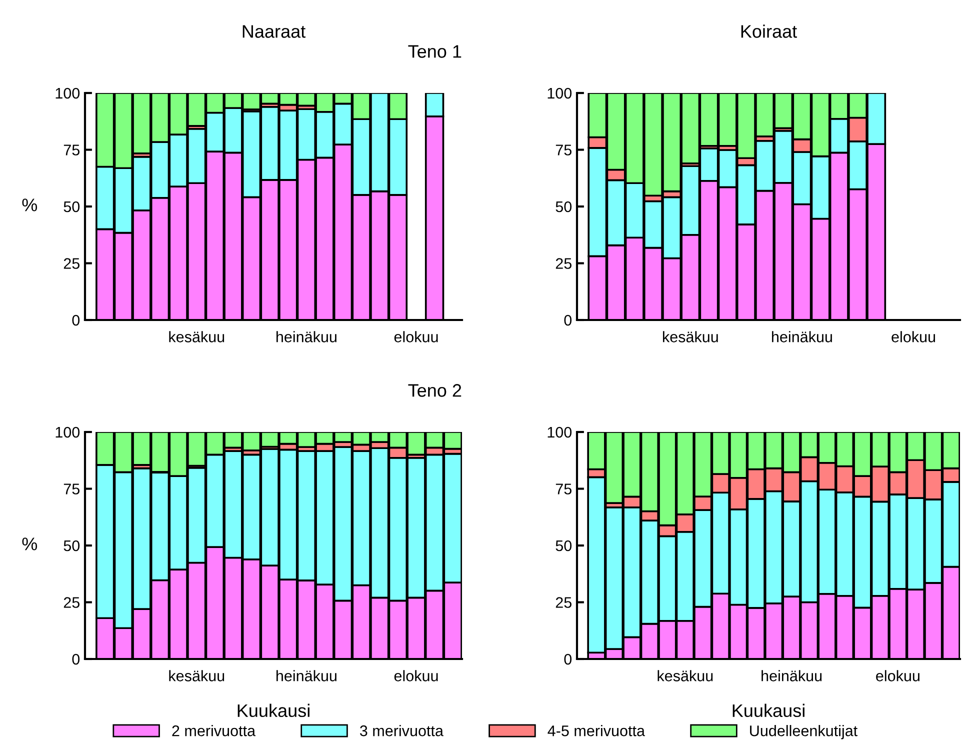 This screenshot has width=971, height=753. I want to click on legend-label: Uudelleenkutijat, so click(804, 732).